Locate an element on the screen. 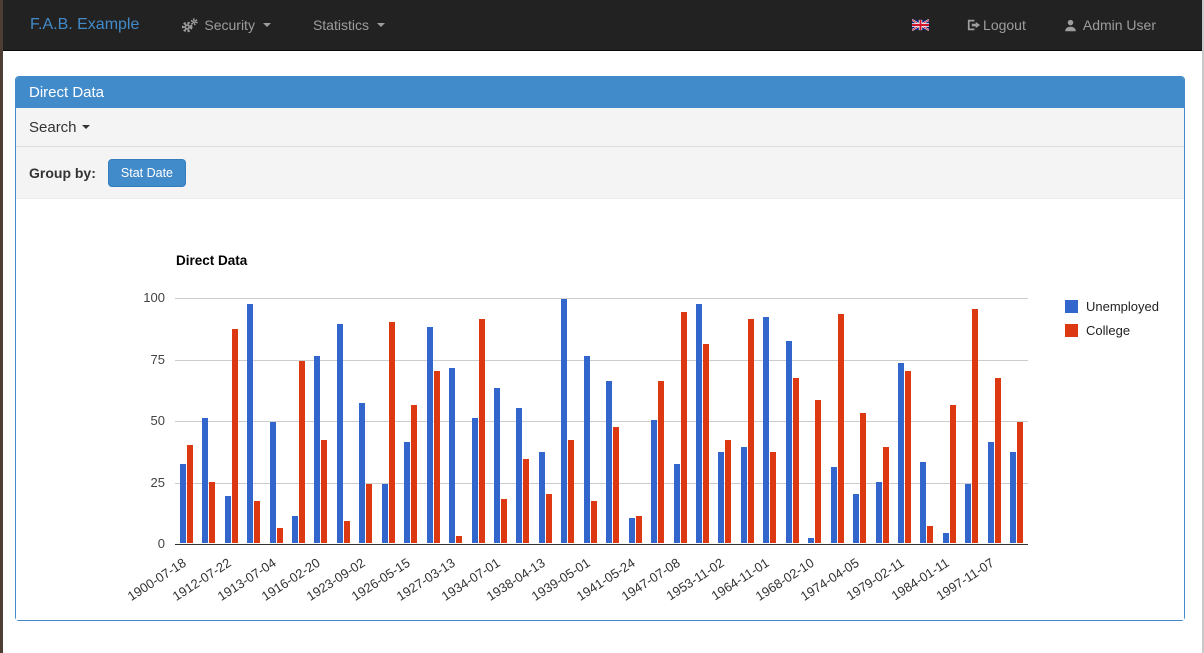  groupby-label: Group by: is located at coordinates (62, 172).